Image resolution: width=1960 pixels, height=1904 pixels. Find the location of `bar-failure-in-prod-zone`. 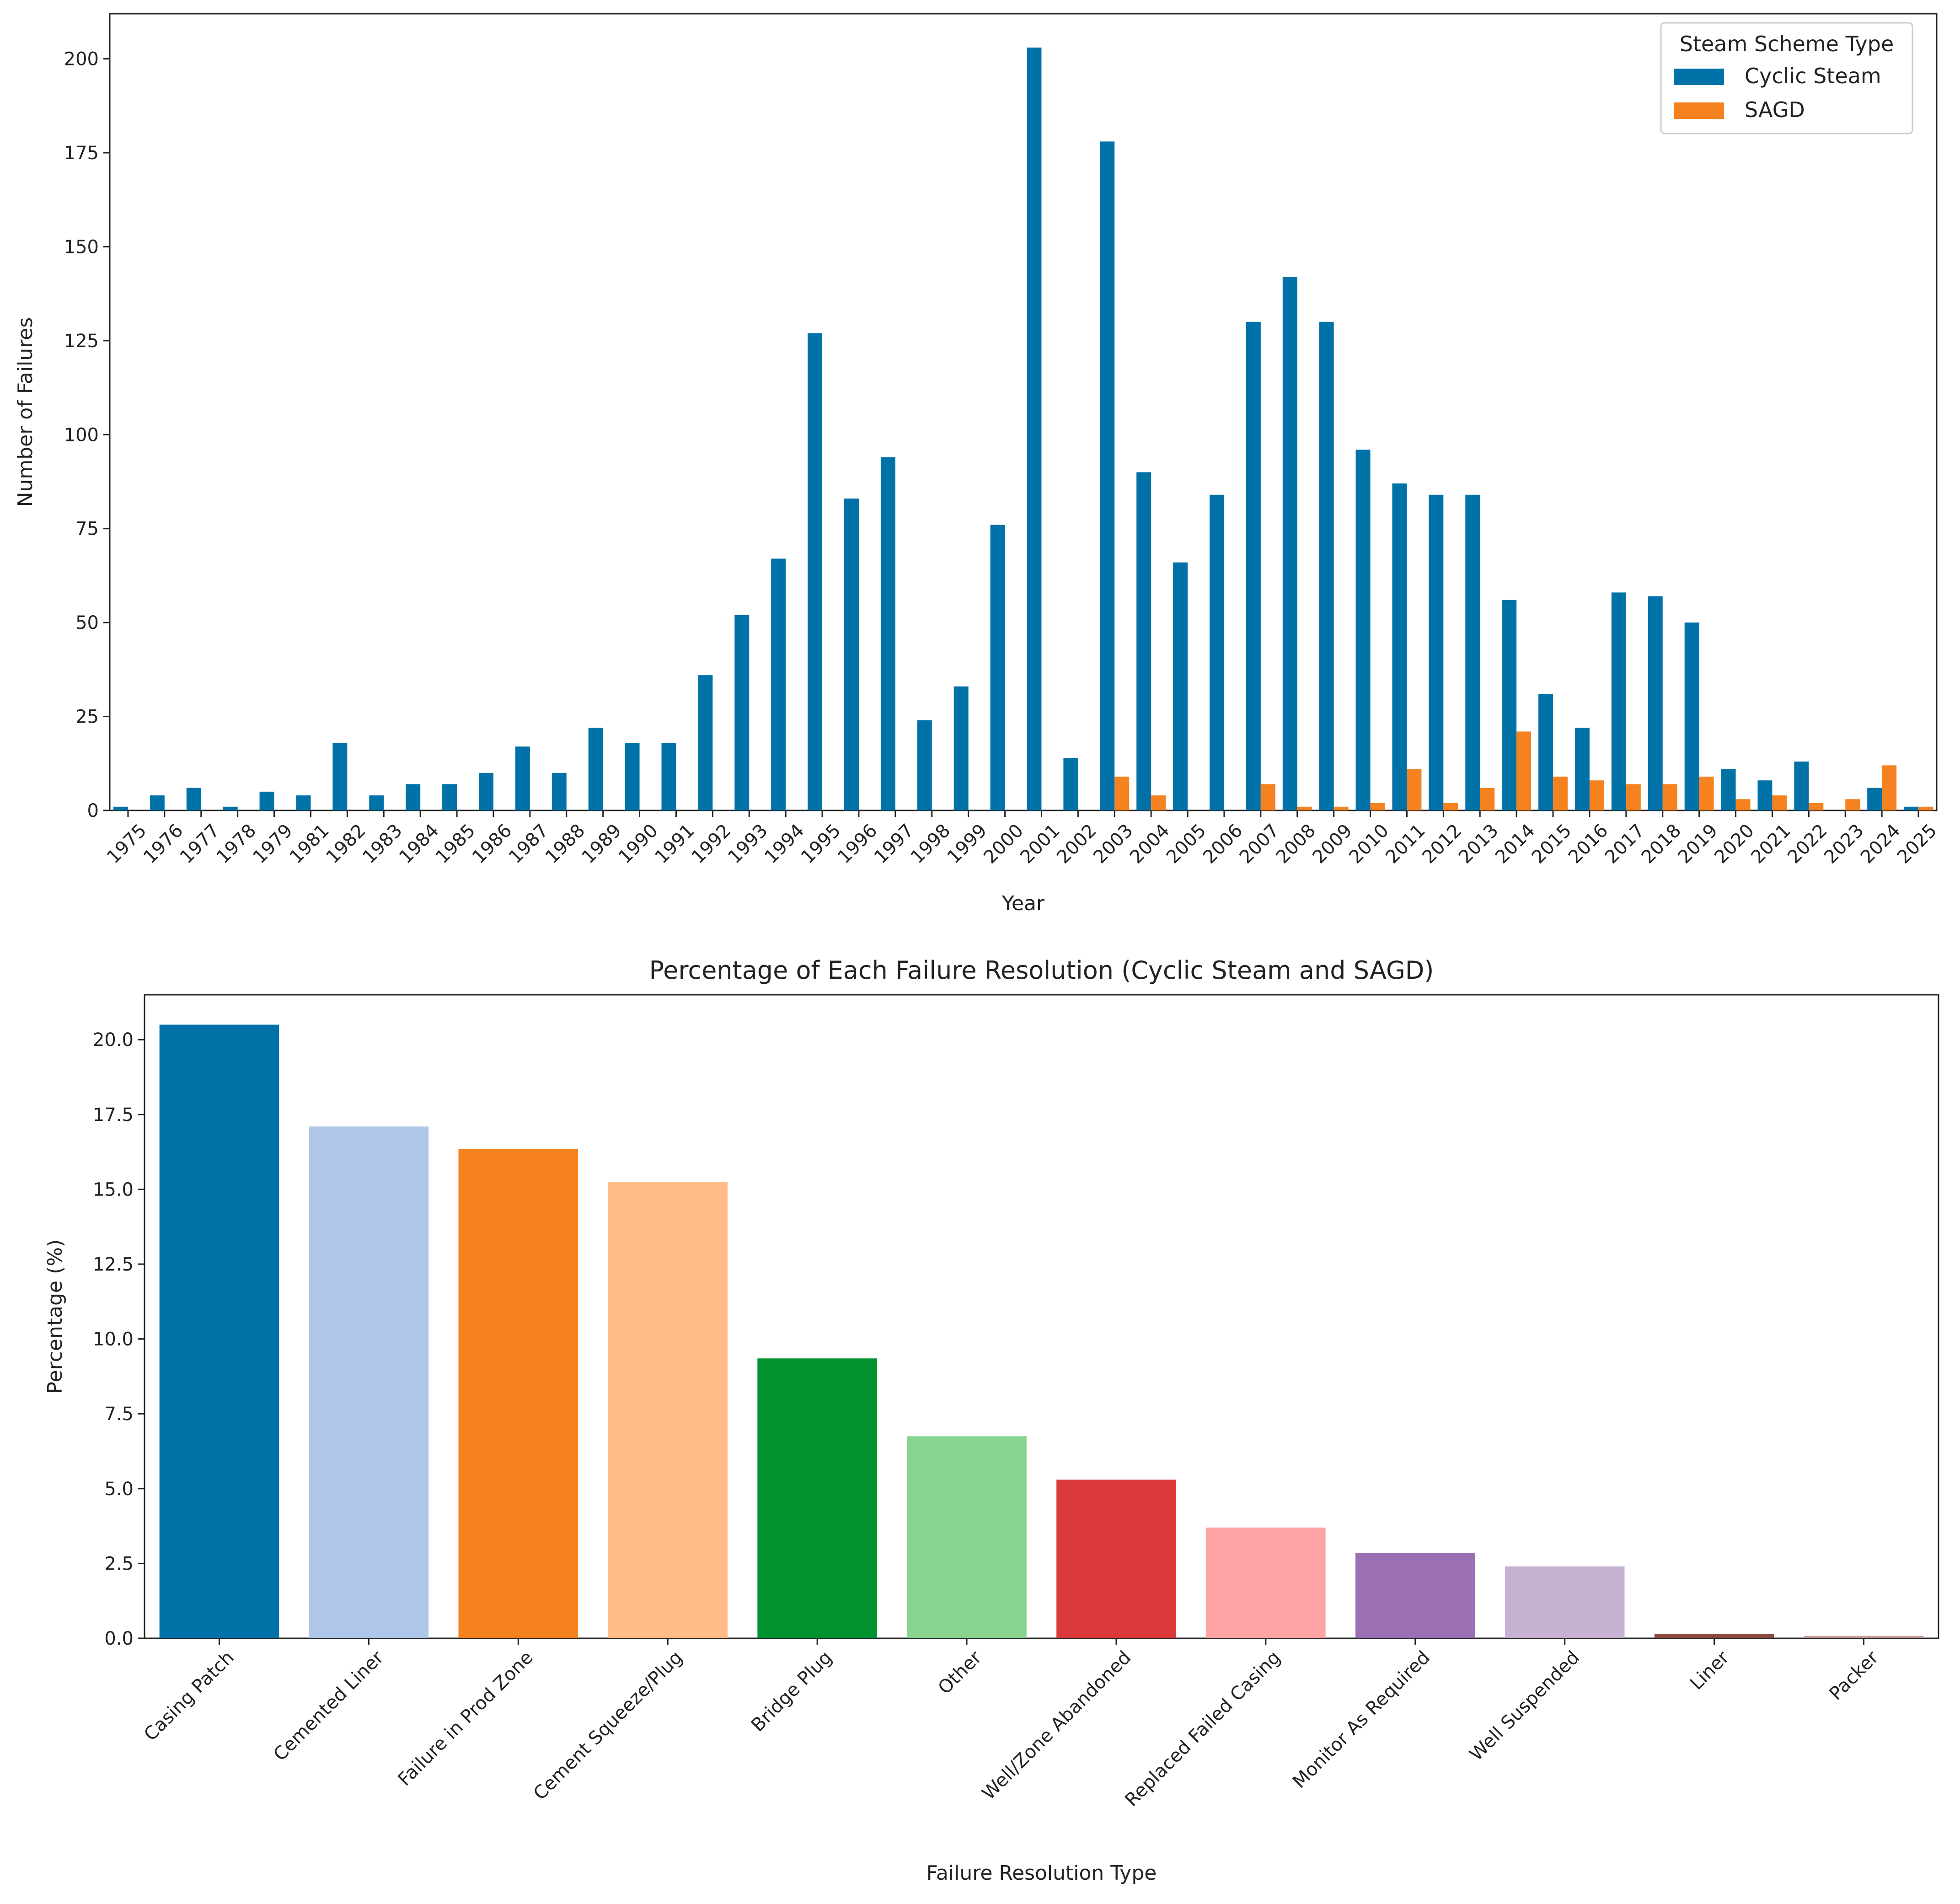

bar-failure-in-prod-zone is located at coordinates (518, 1393).